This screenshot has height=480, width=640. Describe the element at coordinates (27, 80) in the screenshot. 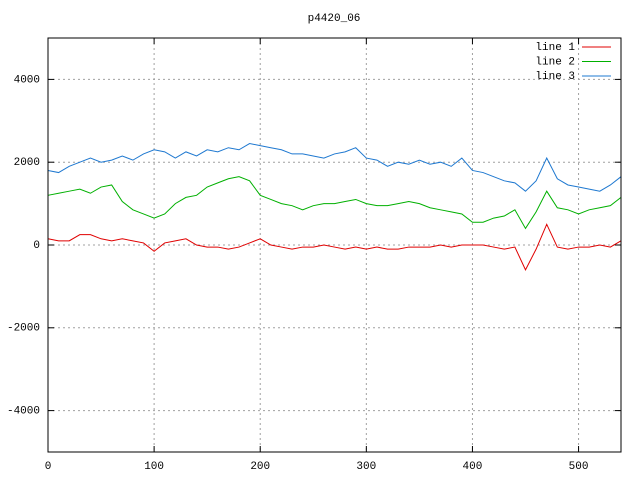

I see `y-tick-label: 4000` at that location.